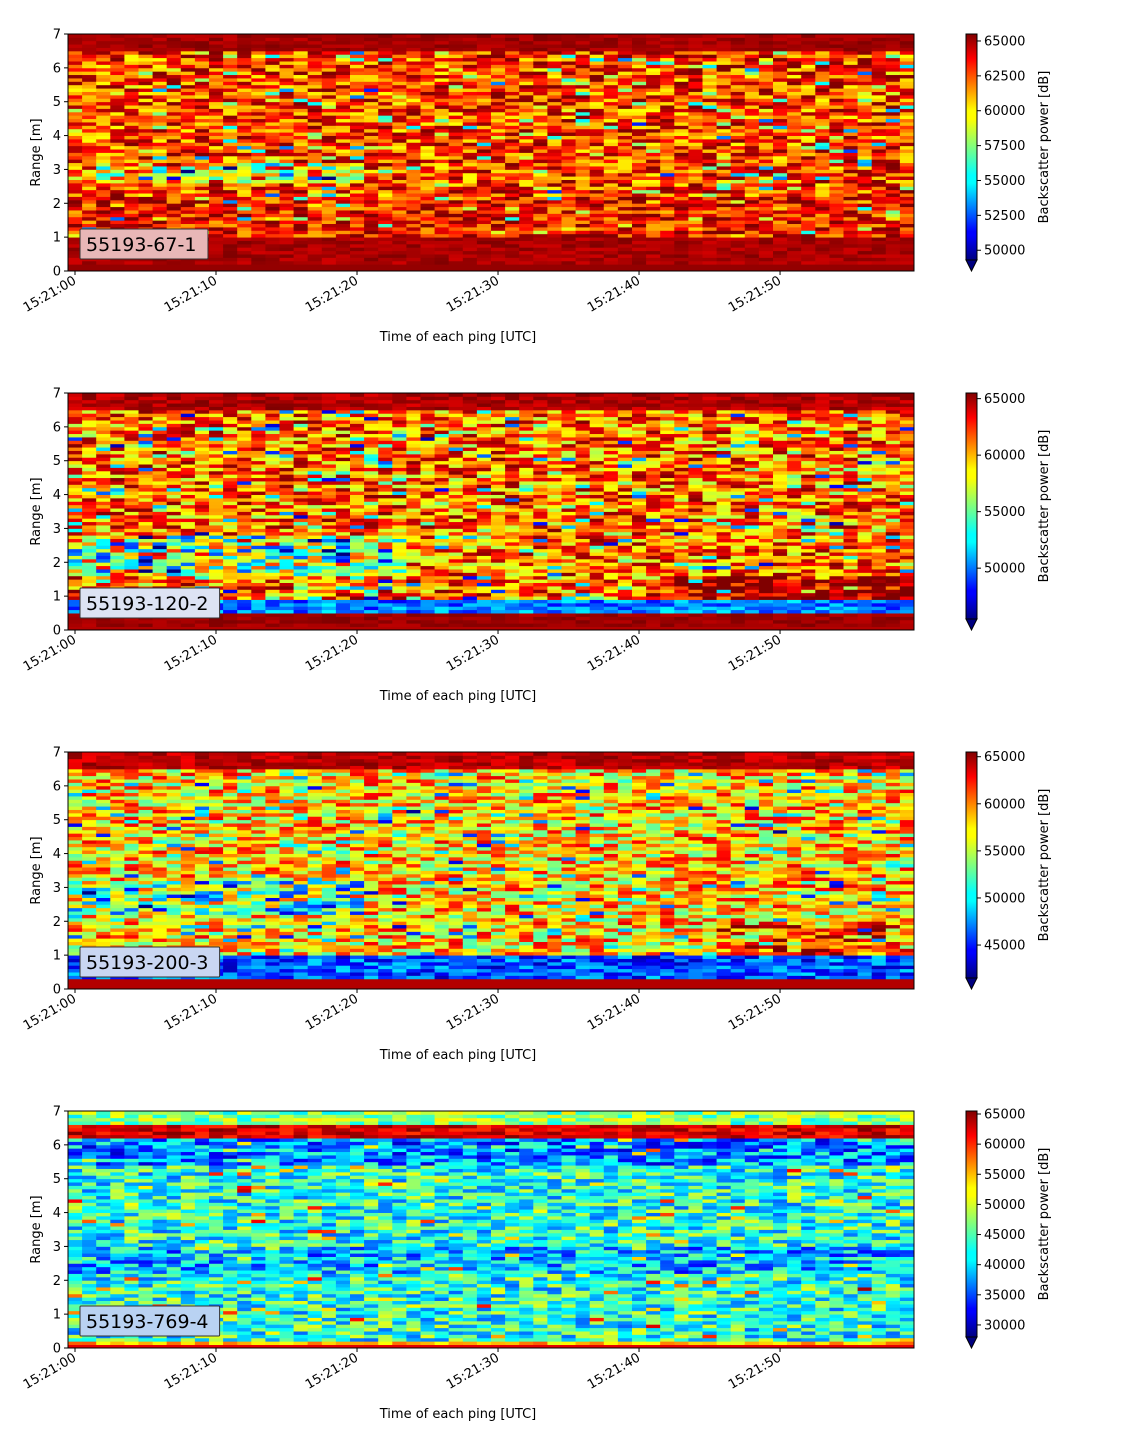 The width and height of the screenshot is (1140, 1436). Describe the element at coordinates (1044, 147) in the screenshot. I see `colorbar-label: Backscatter power [dB]` at that location.